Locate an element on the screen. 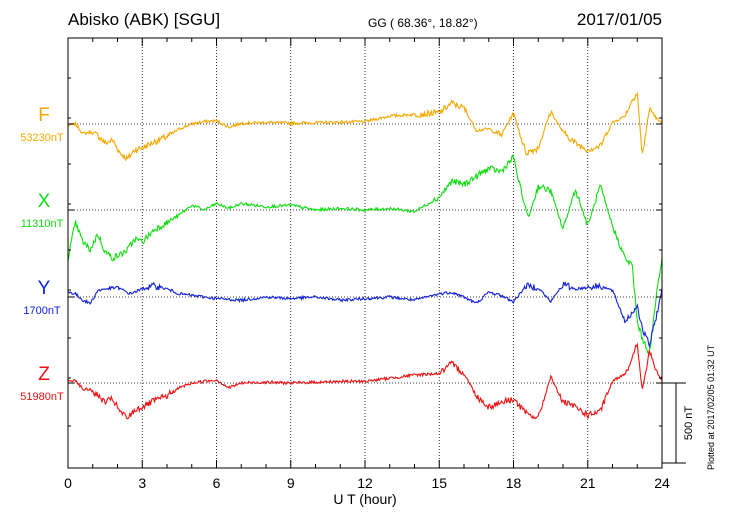 This screenshot has width=730, height=520. component-baseline-z: 51980nT is located at coordinates (42, 397).